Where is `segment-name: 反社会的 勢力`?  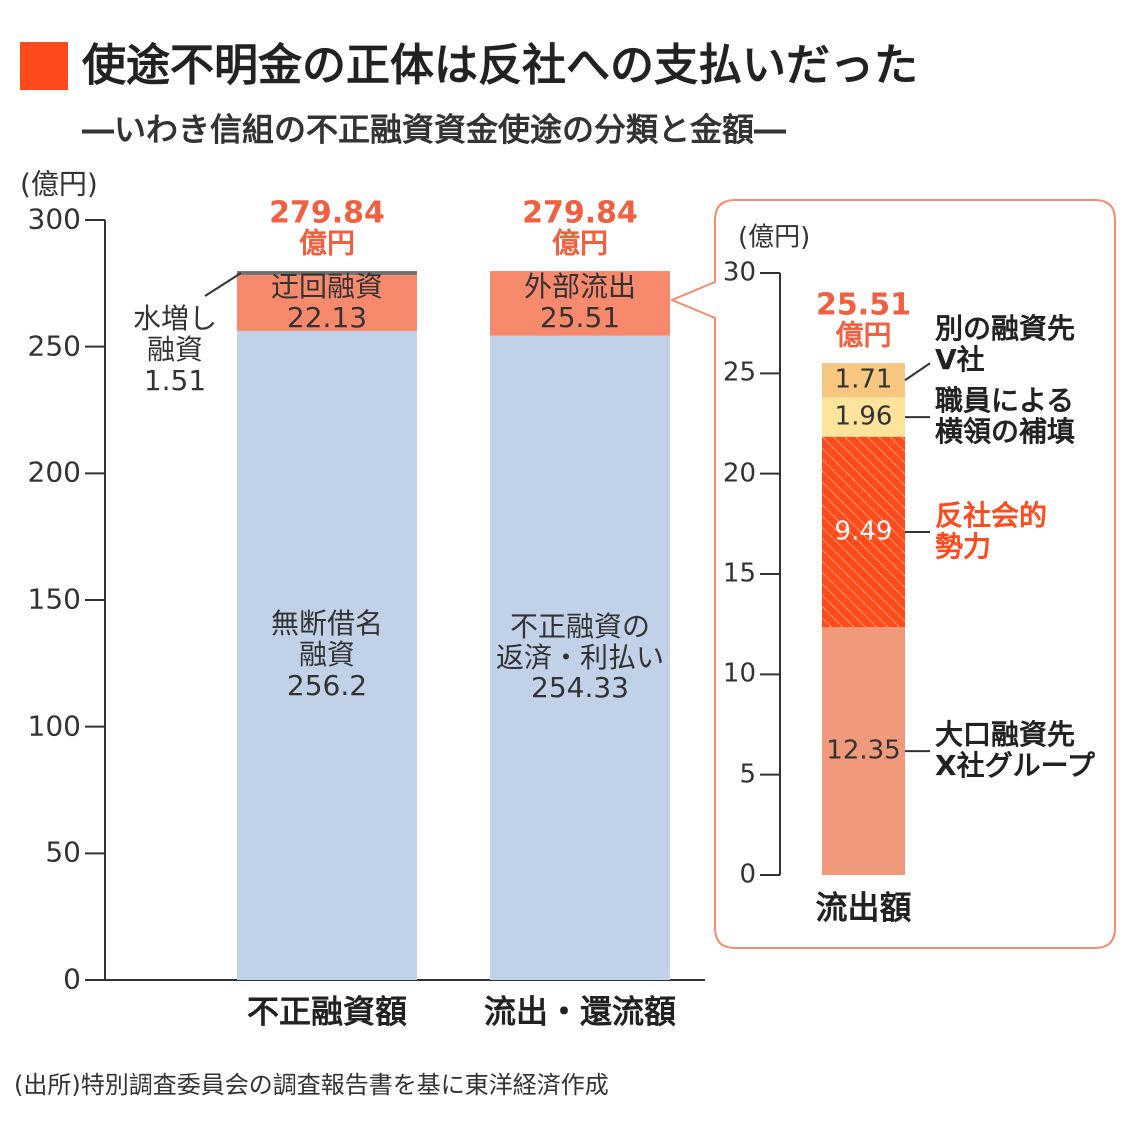
segment-name: 反社会的 勢力 is located at coordinates (991, 531).